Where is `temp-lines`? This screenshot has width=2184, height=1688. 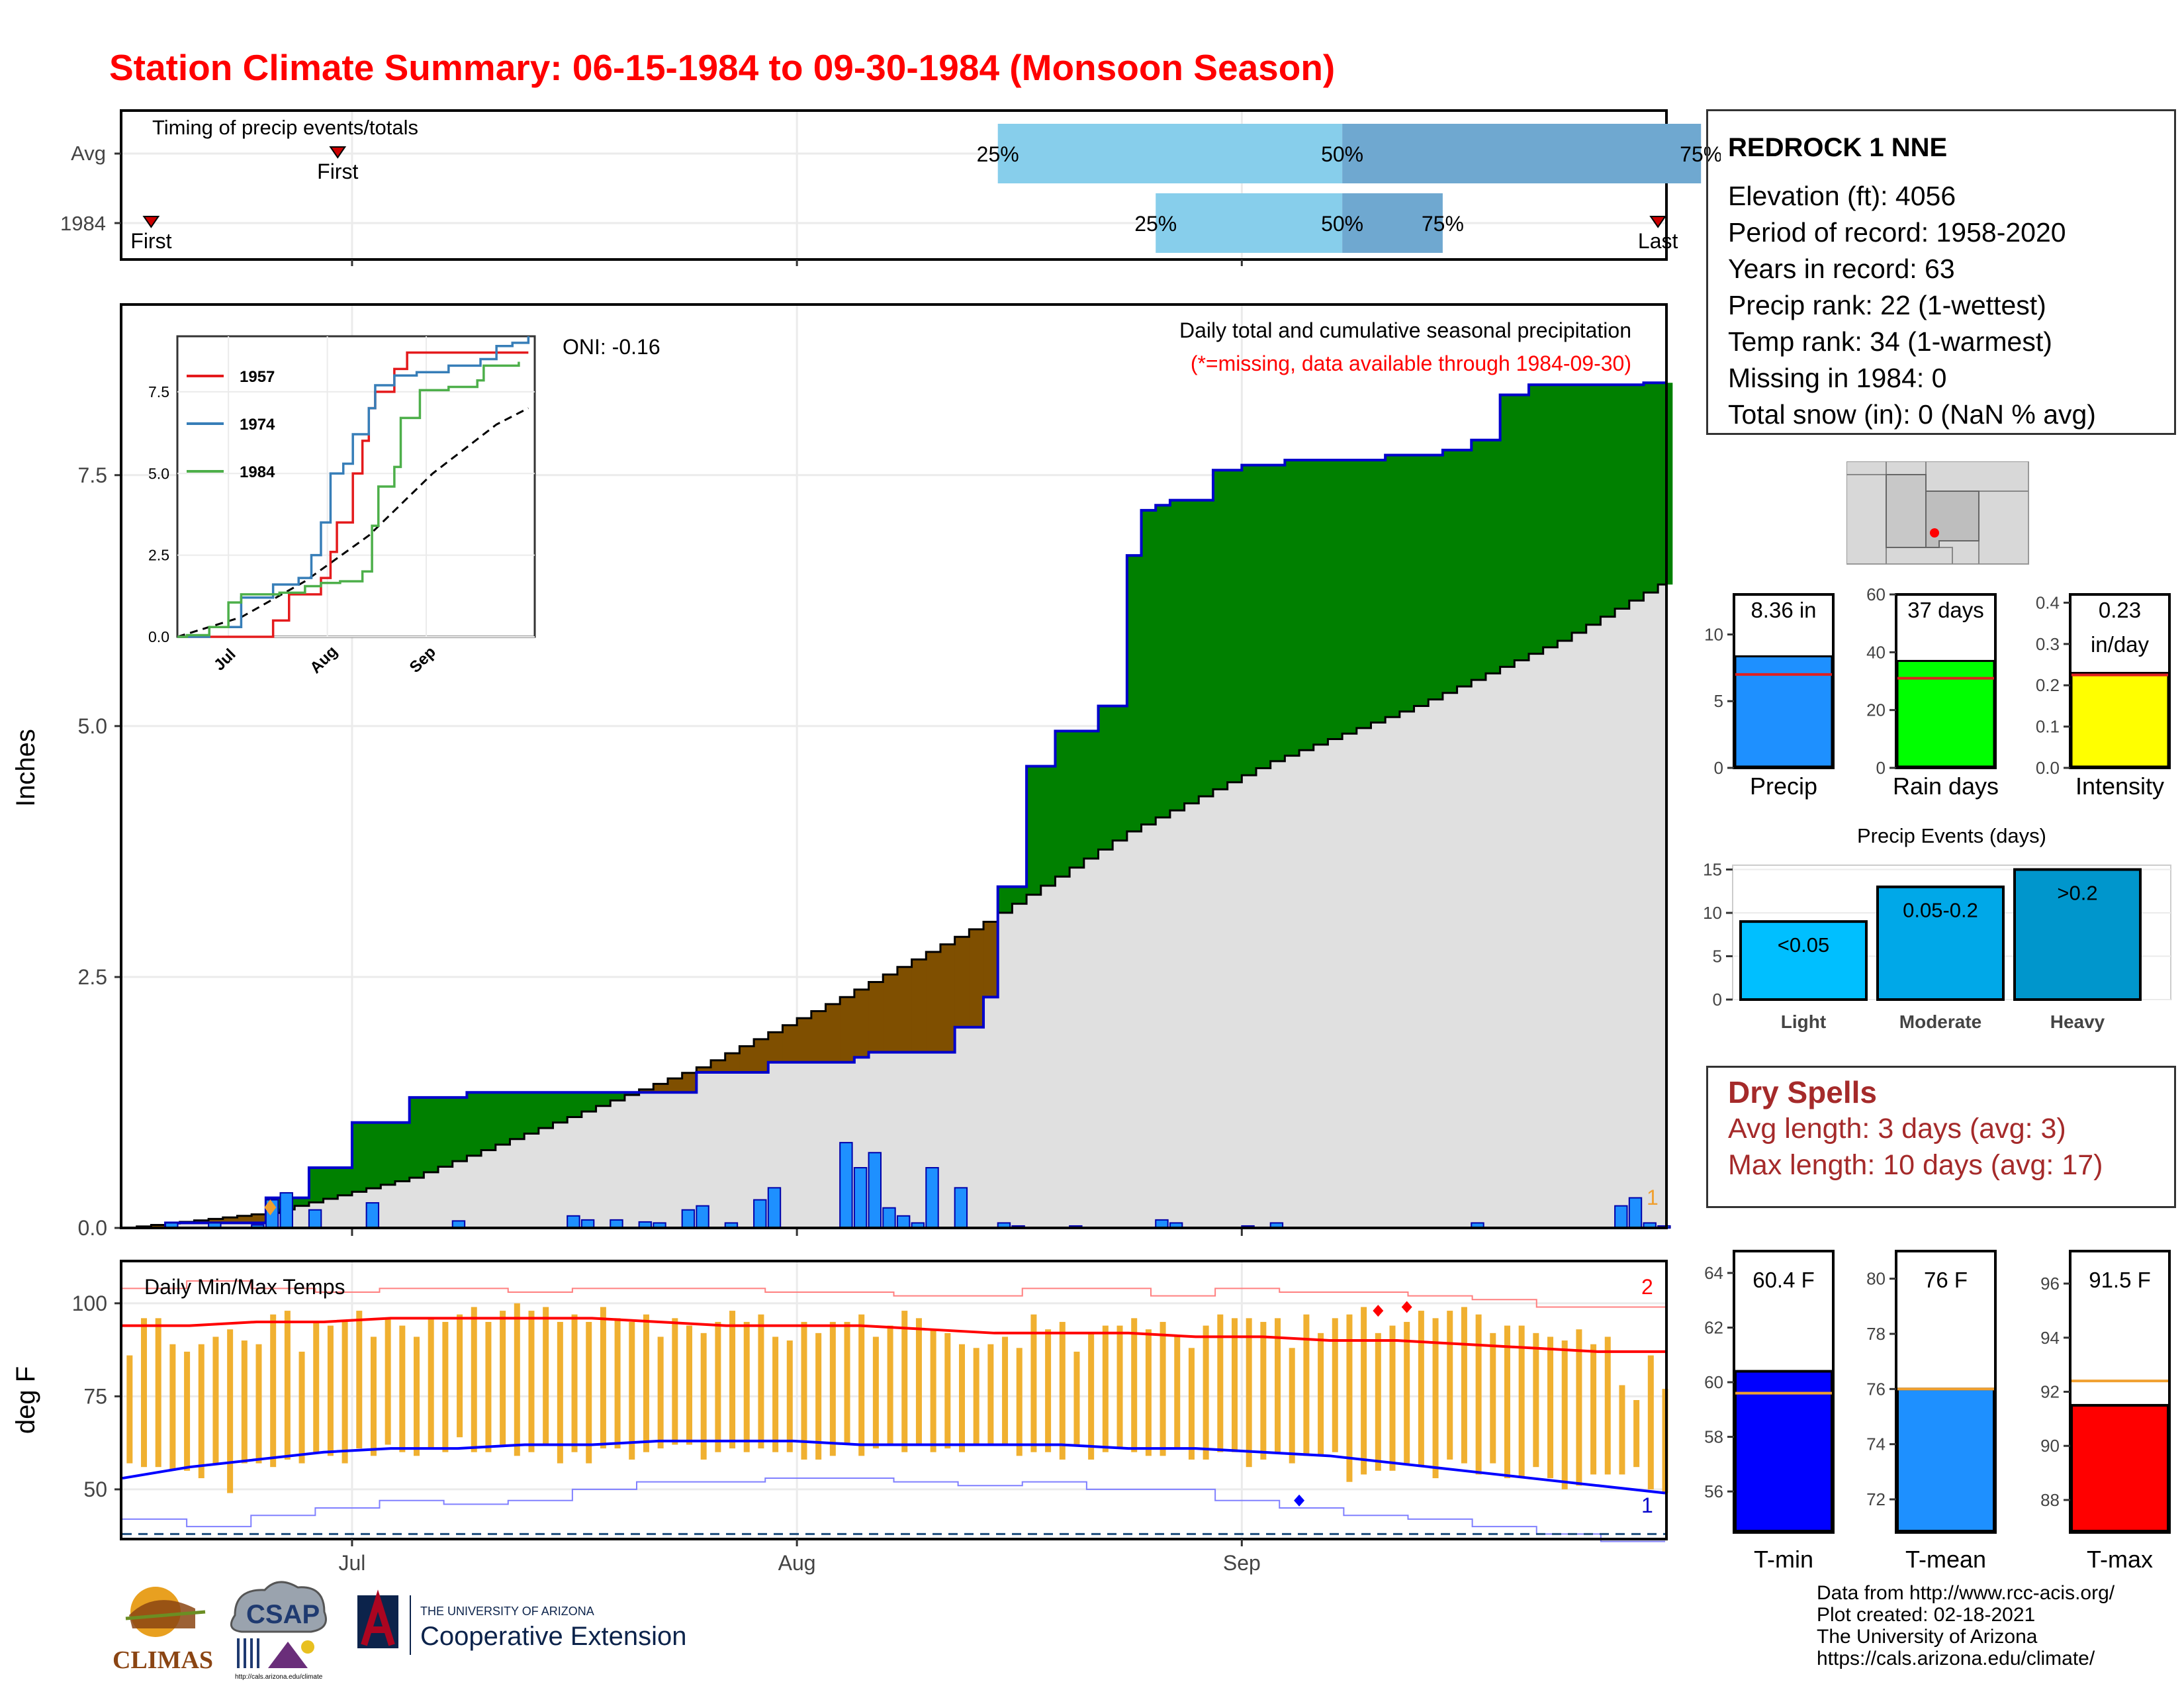
temp-lines is located at coordinates (894, 1411).